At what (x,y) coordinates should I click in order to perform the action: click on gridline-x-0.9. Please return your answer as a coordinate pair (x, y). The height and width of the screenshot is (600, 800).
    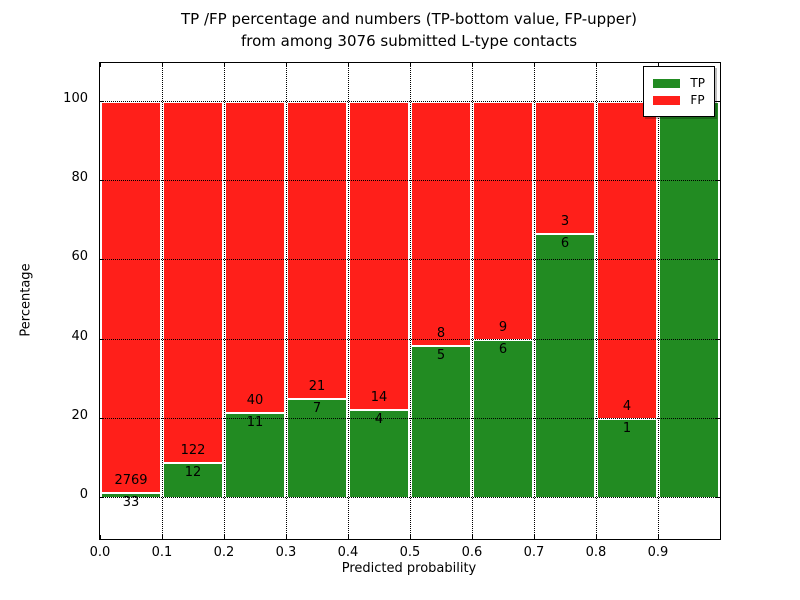
    Looking at the image, I should click on (658, 301).